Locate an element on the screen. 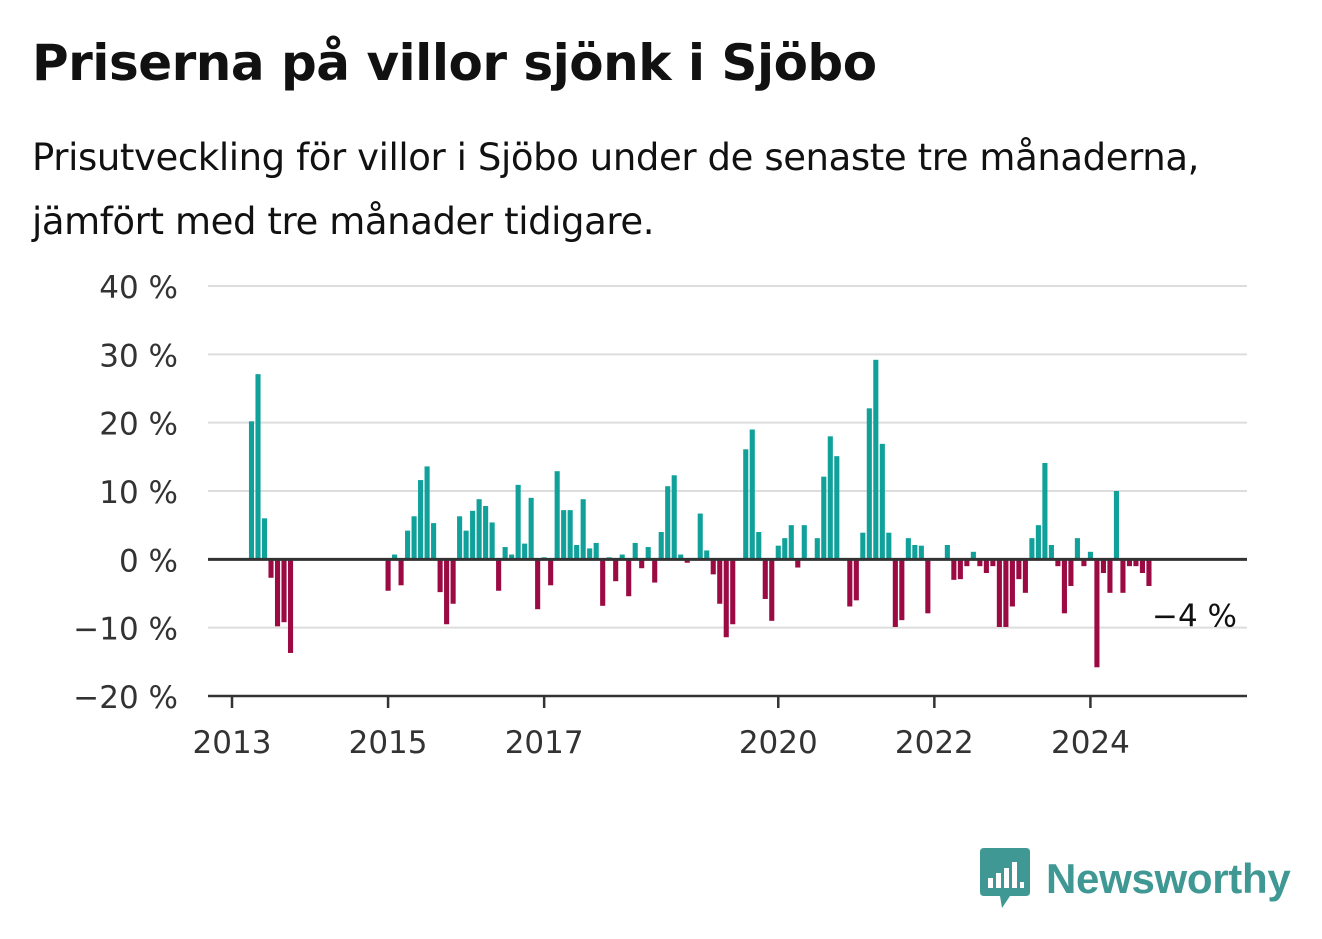 This screenshot has height=939, width=1322. y-tick-label: 0 % is located at coordinates (148, 561).